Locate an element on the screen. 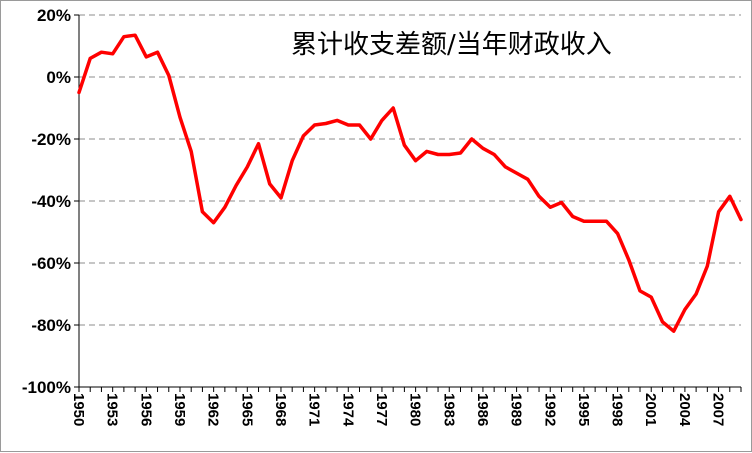 Image resolution: width=752 pixels, height=453 pixels. y-tick-label: -20% is located at coordinates (51, 139).